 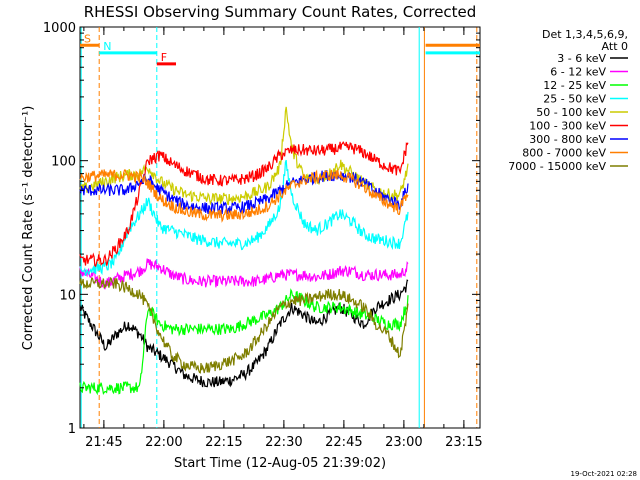 What do you see at coordinates (567, 126) in the screenshot?
I see `legend-label-100-300-kev: 100 - 300 keV` at bounding box center [567, 126].